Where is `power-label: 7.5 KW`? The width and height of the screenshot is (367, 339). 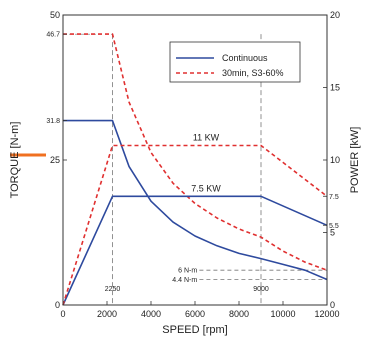 power-label: 7.5 KW is located at coordinates (206, 188).